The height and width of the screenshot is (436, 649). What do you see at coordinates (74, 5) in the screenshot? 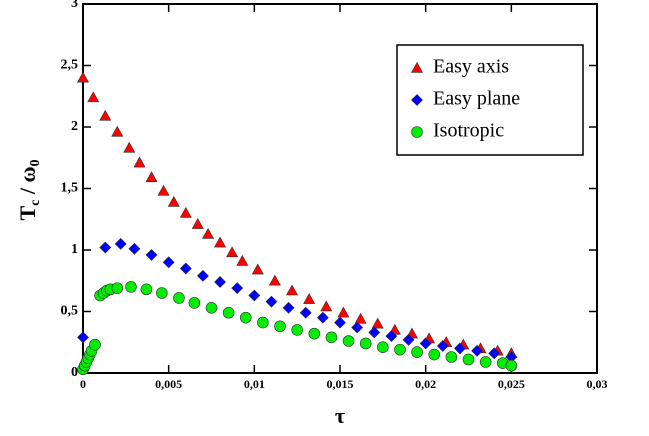
I see `y-tick-label: 3` at bounding box center [74, 5].